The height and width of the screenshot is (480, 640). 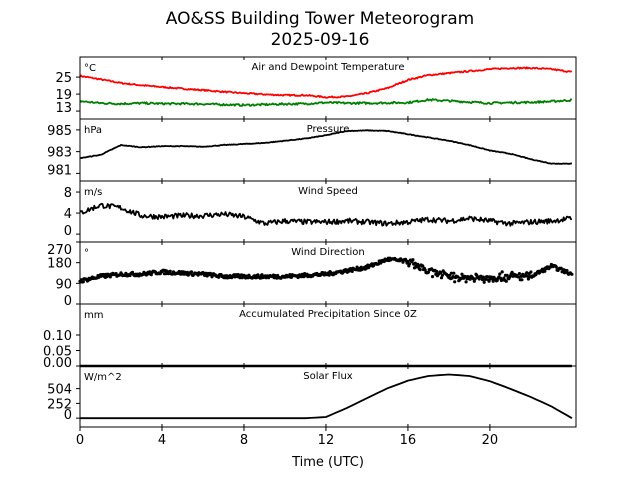 I want to click on x-tick-label: 0, so click(x=80, y=440).